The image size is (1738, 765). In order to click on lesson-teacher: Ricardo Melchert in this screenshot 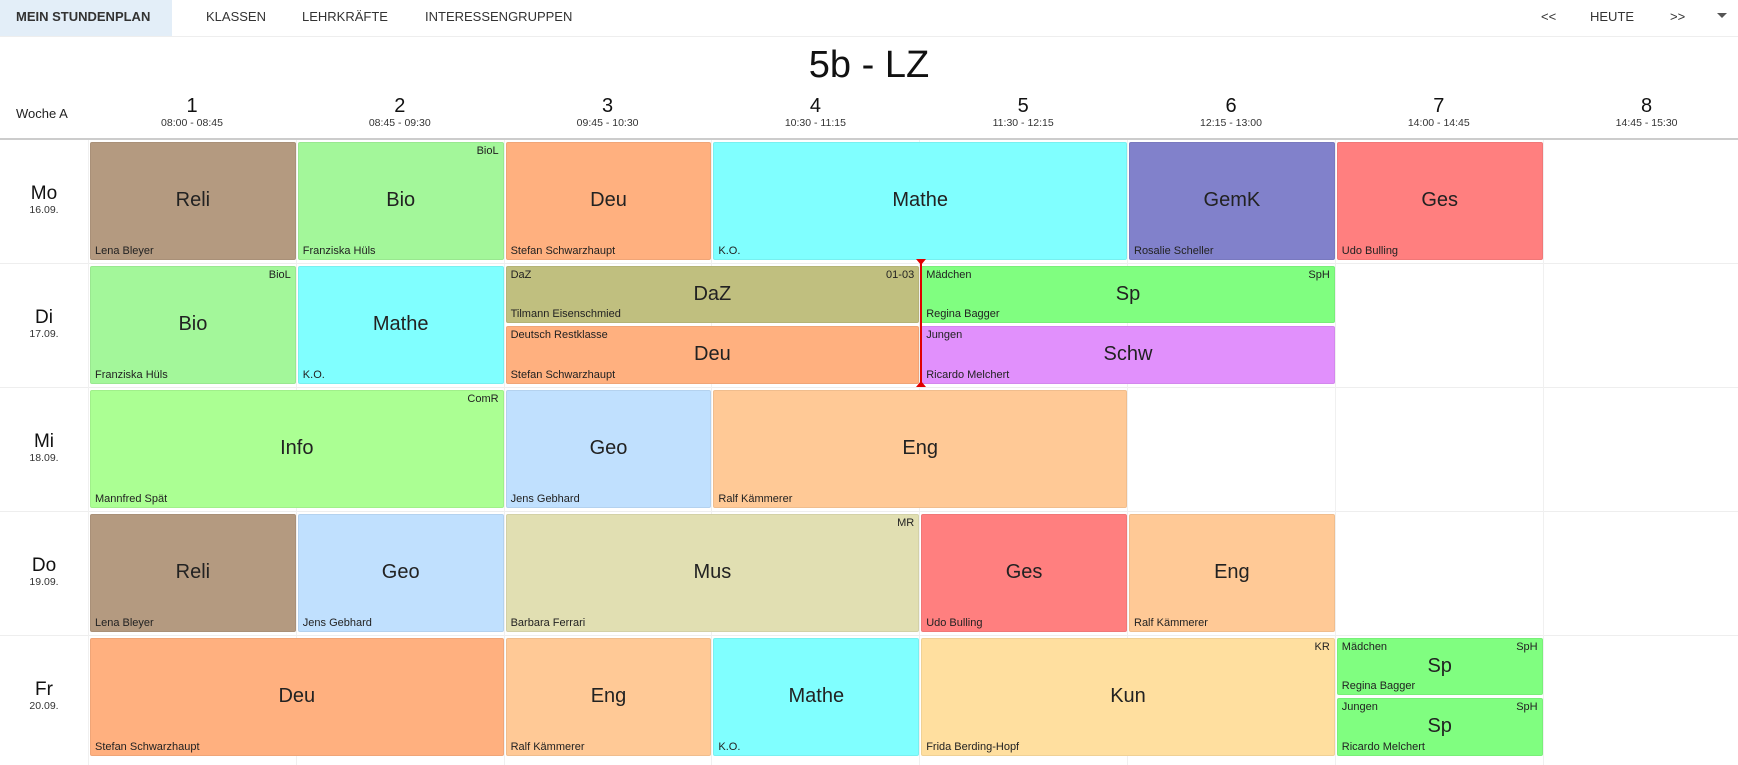, I will do `click(968, 375)`.